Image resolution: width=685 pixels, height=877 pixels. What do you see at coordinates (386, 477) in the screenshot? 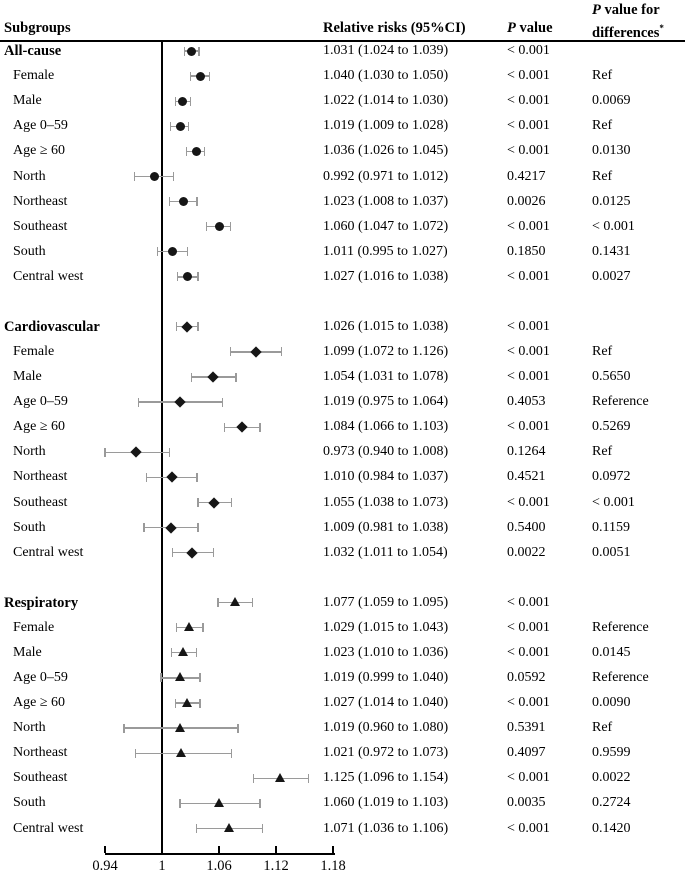
I see `rr-ci-text: 1.010 (0.984 to 1.037)` at bounding box center [386, 477].